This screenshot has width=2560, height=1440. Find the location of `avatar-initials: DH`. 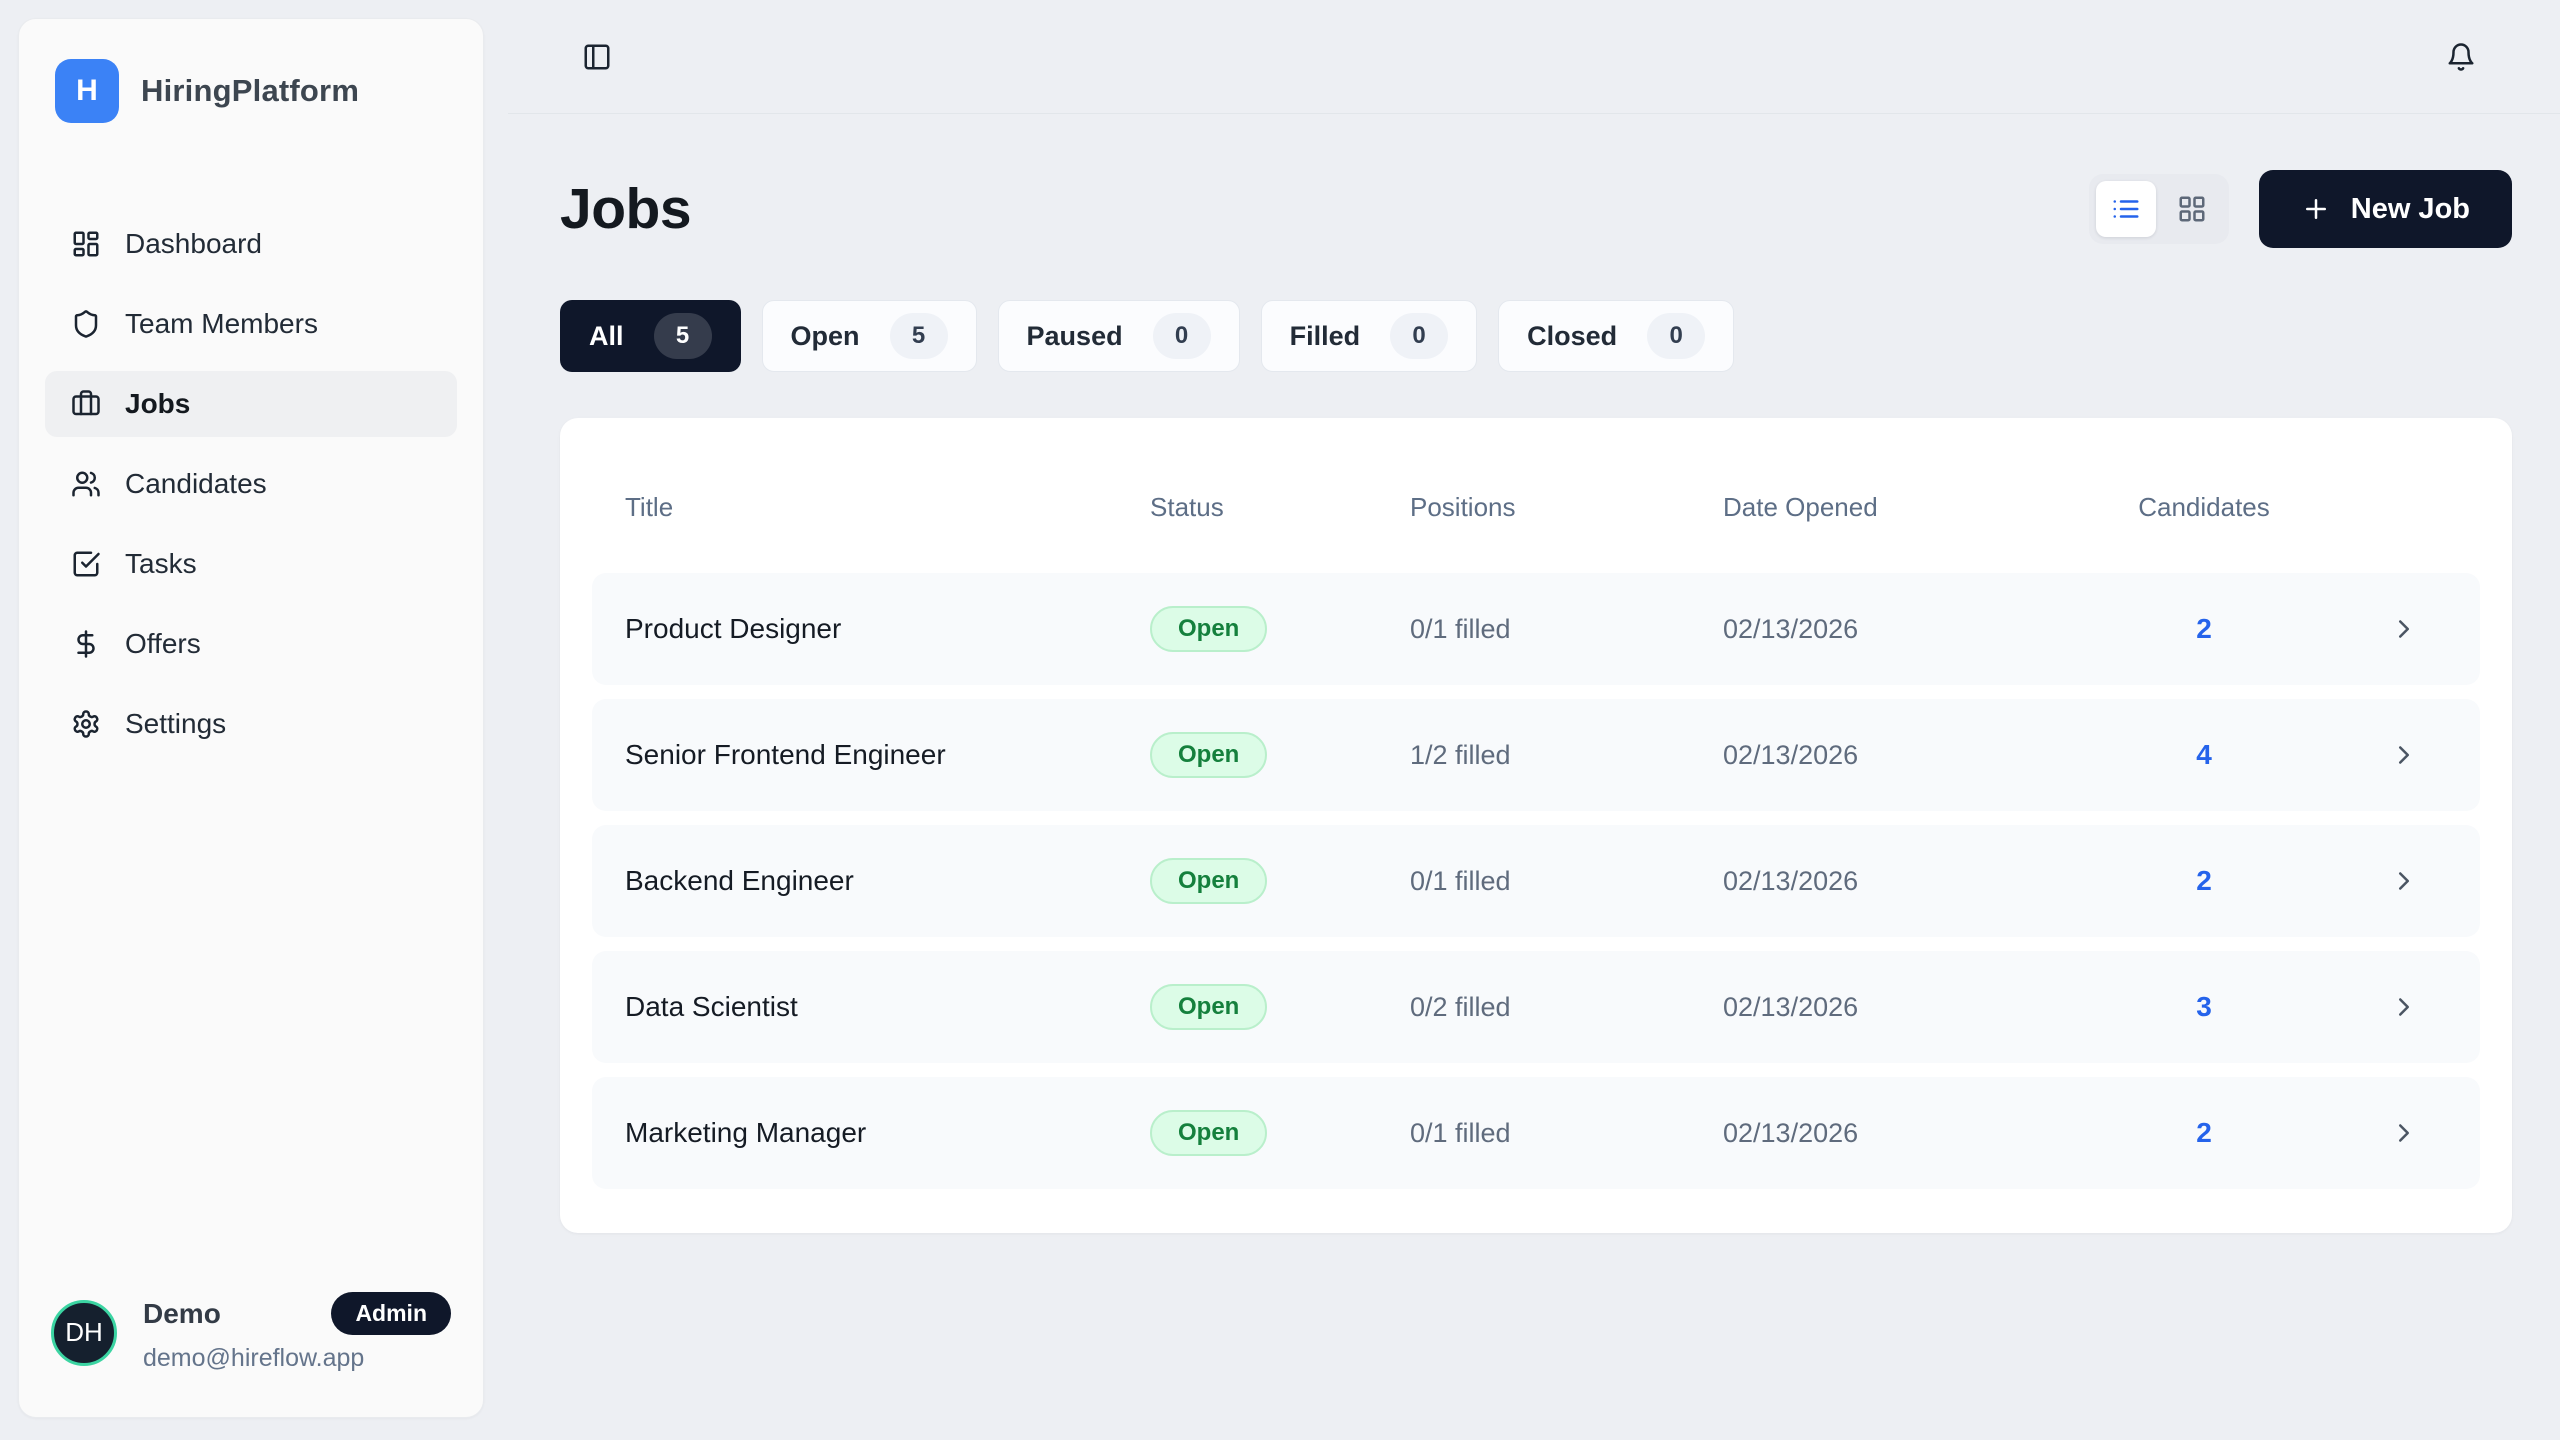

avatar-initials: DH is located at coordinates (84, 1332).